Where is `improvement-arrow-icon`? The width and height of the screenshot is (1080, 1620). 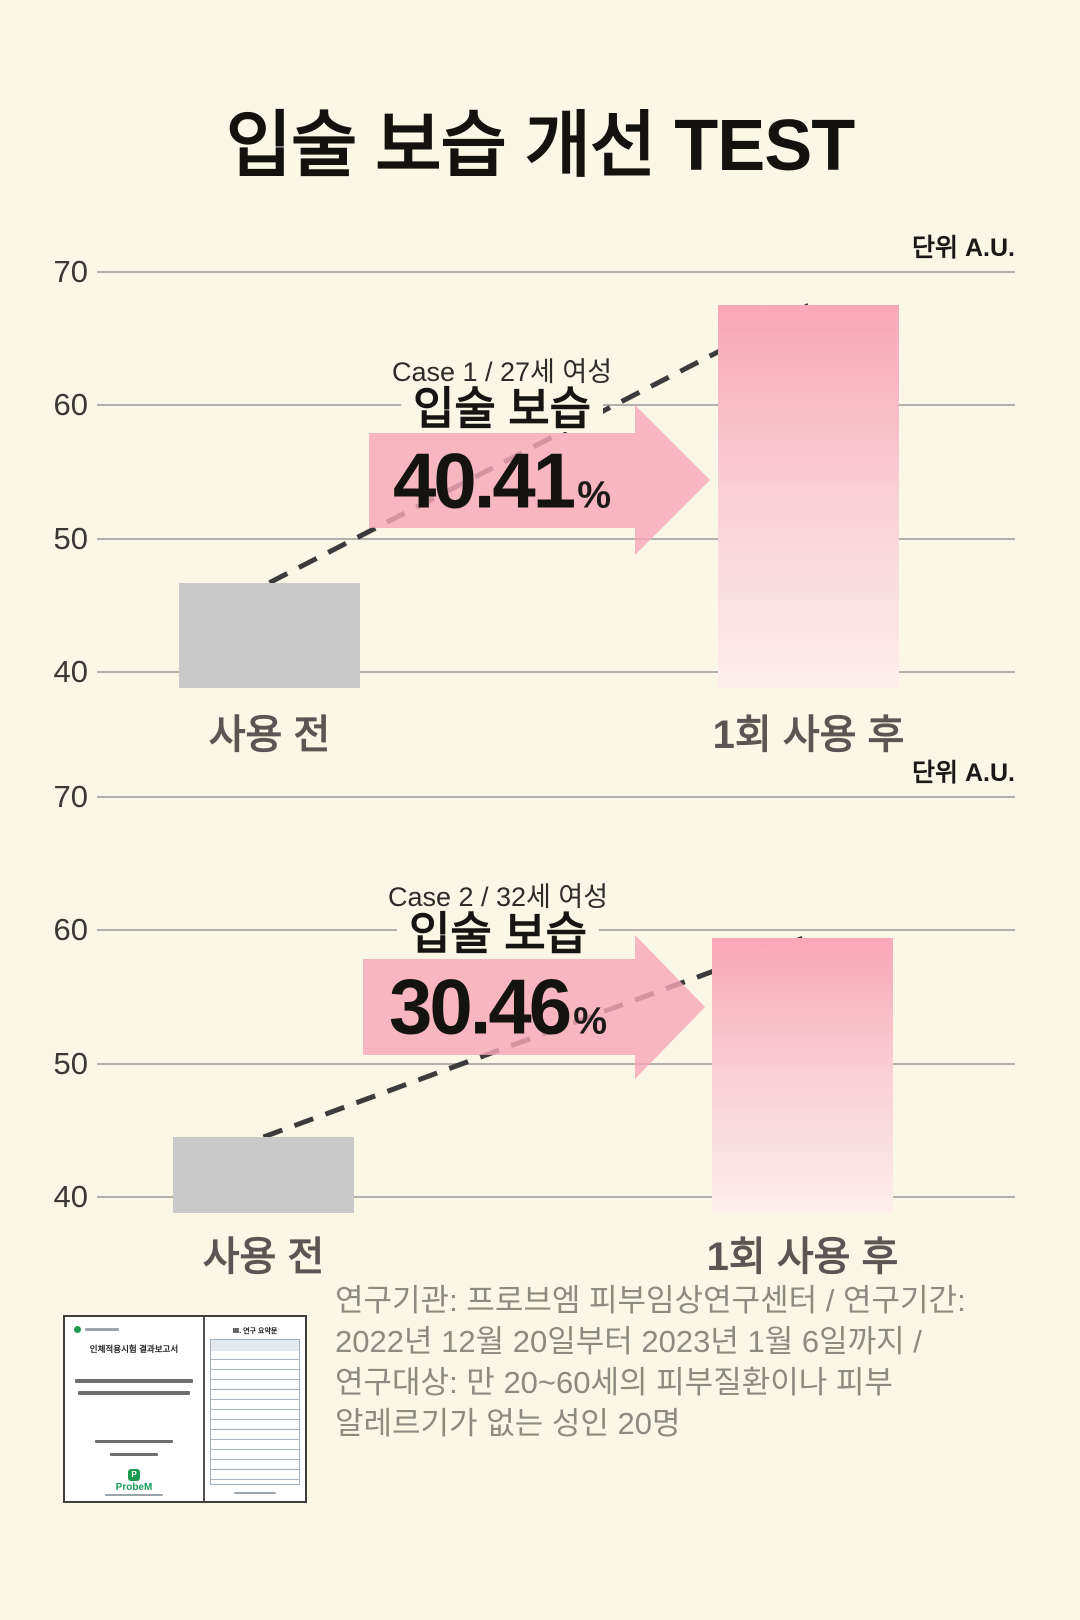
improvement-arrow-icon is located at coordinates (534, 1007).